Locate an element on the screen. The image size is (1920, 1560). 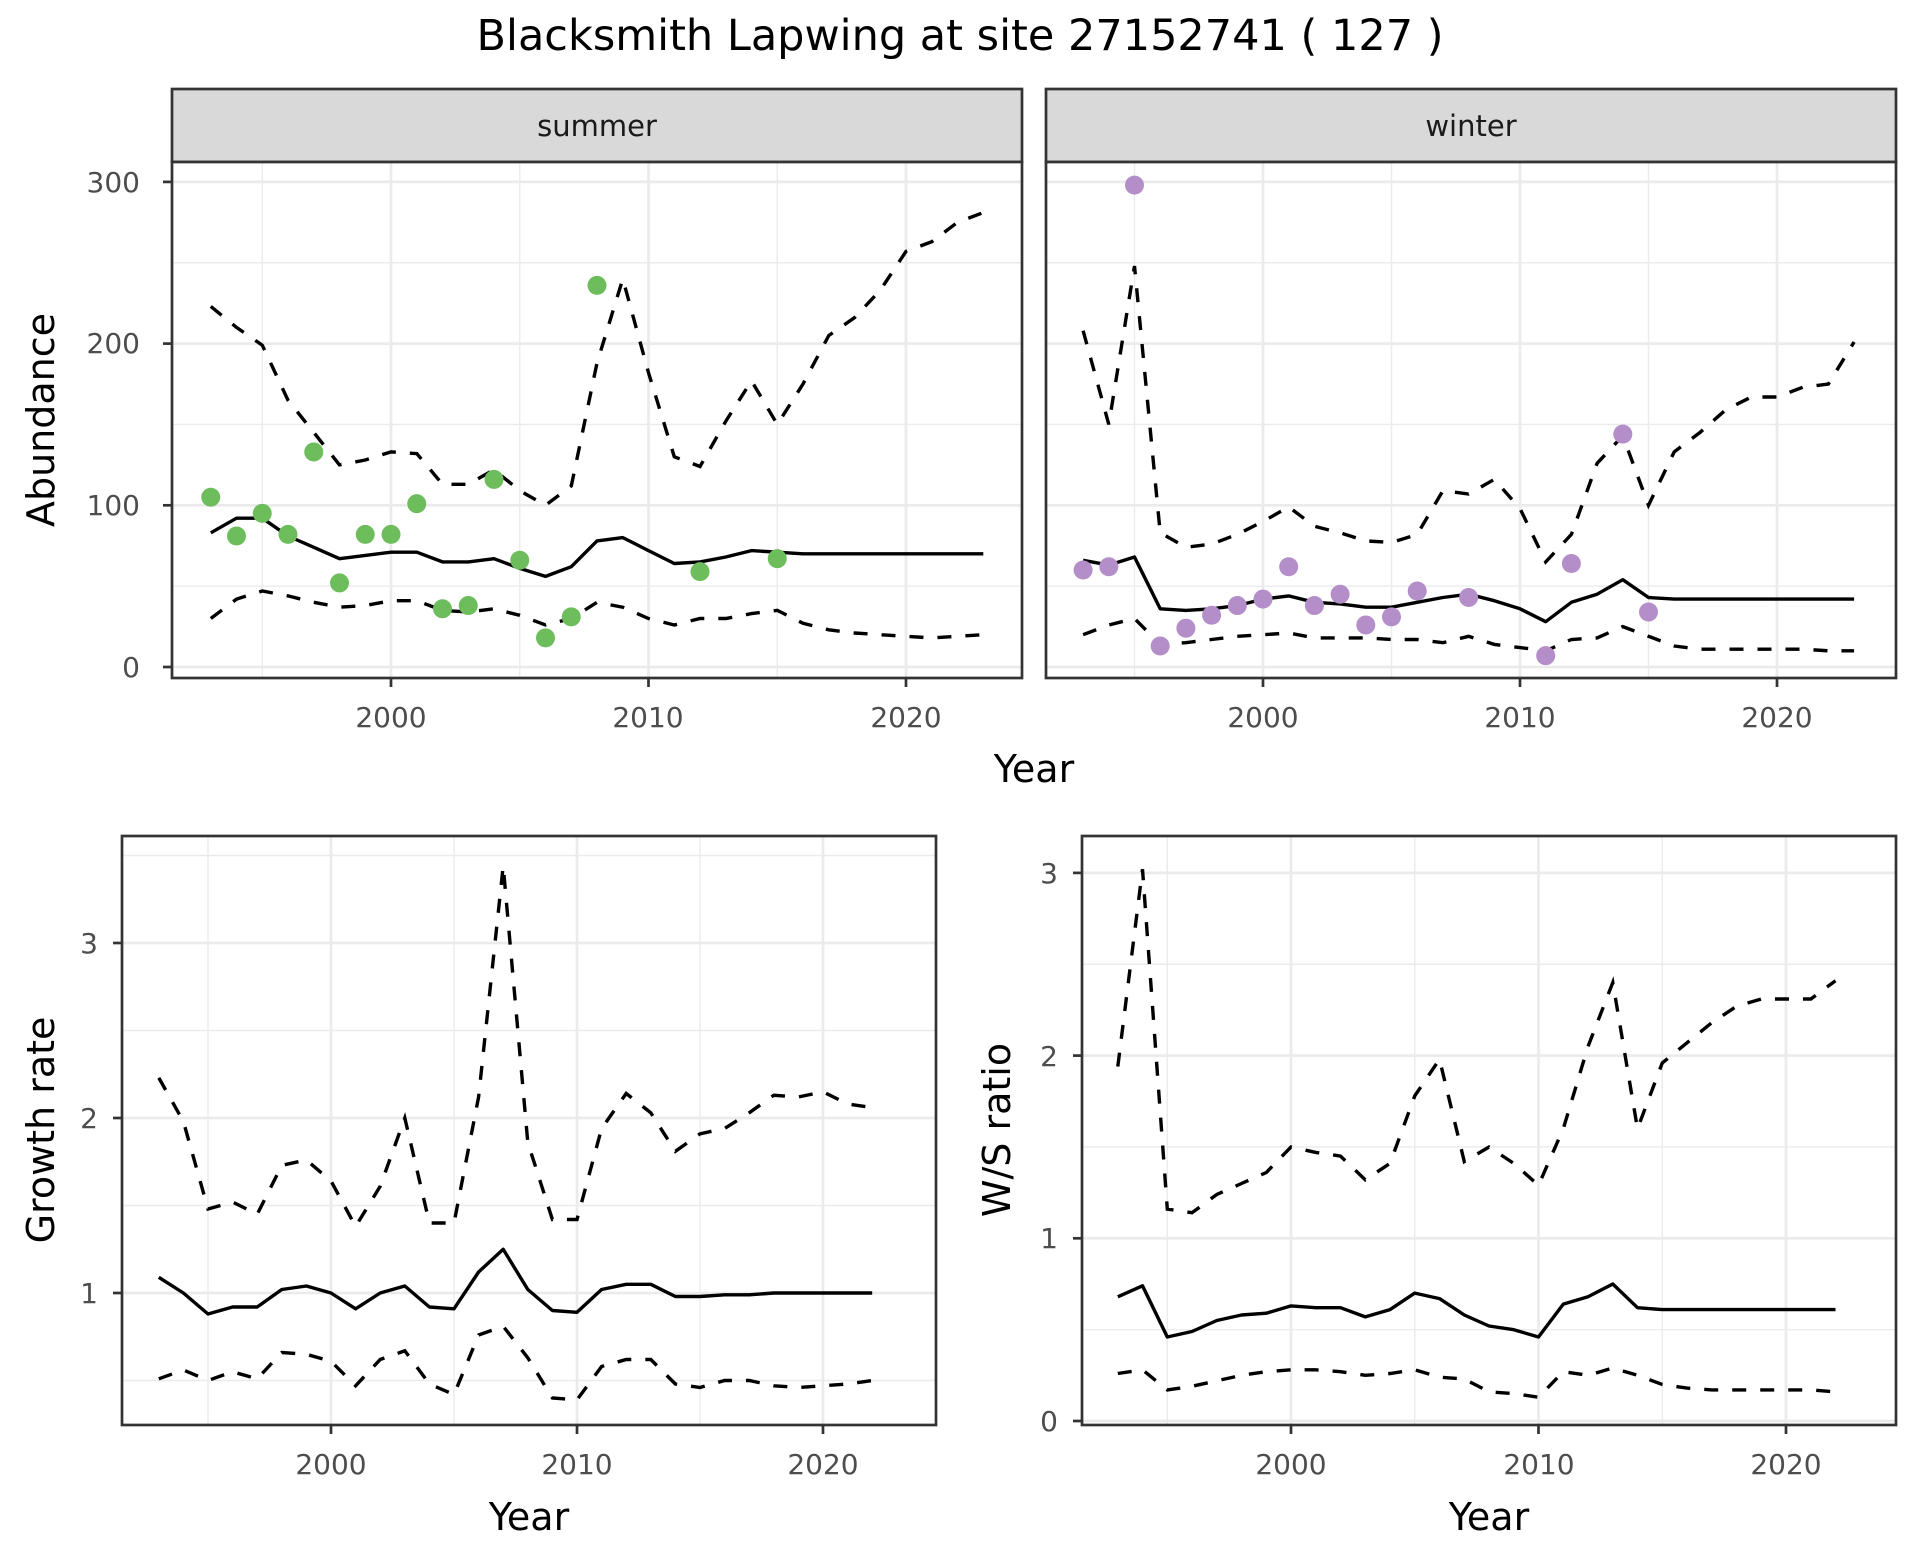
grid-summer is located at coordinates (597, 420).